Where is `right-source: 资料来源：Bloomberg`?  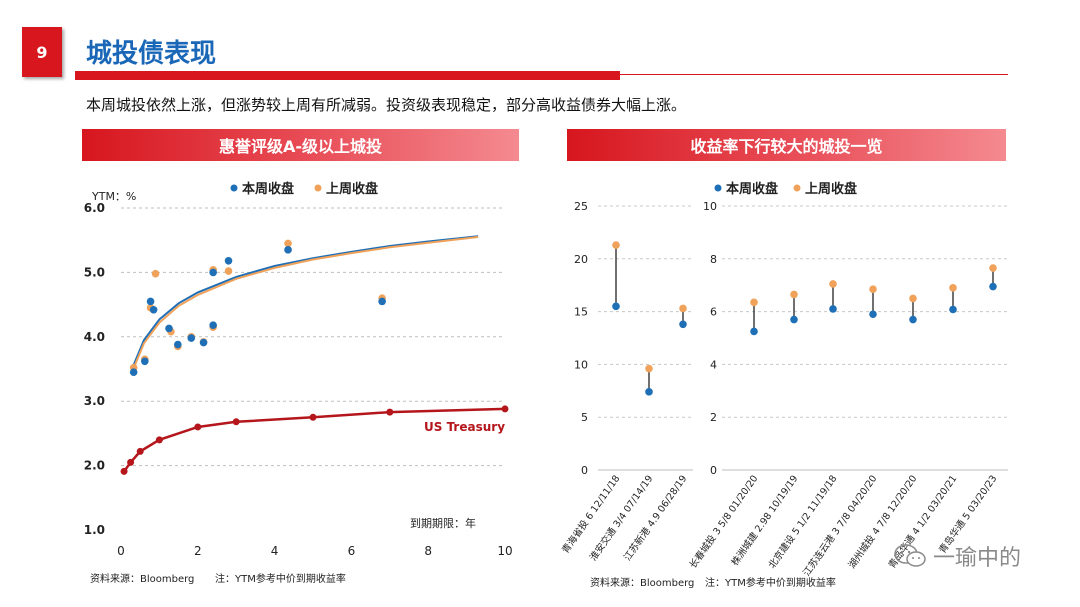 right-source: 资料来源：Bloomberg is located at coordinates (642, 582).